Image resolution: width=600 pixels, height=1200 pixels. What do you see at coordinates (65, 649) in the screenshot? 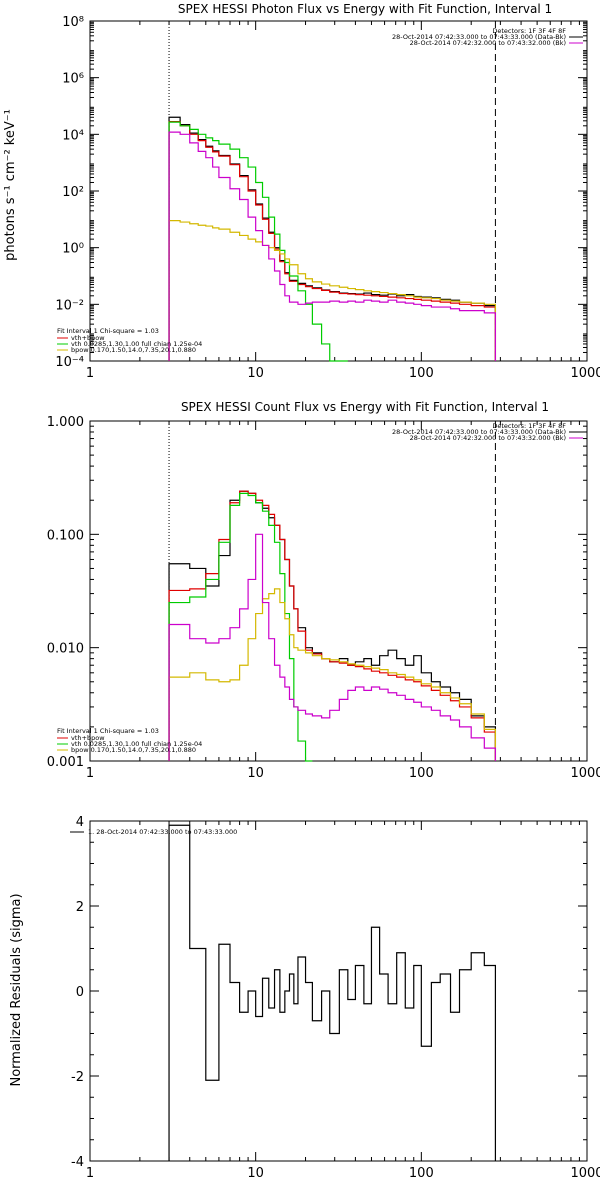
I see `y-tick-label: 0.010` at bounding box center [65, 649].